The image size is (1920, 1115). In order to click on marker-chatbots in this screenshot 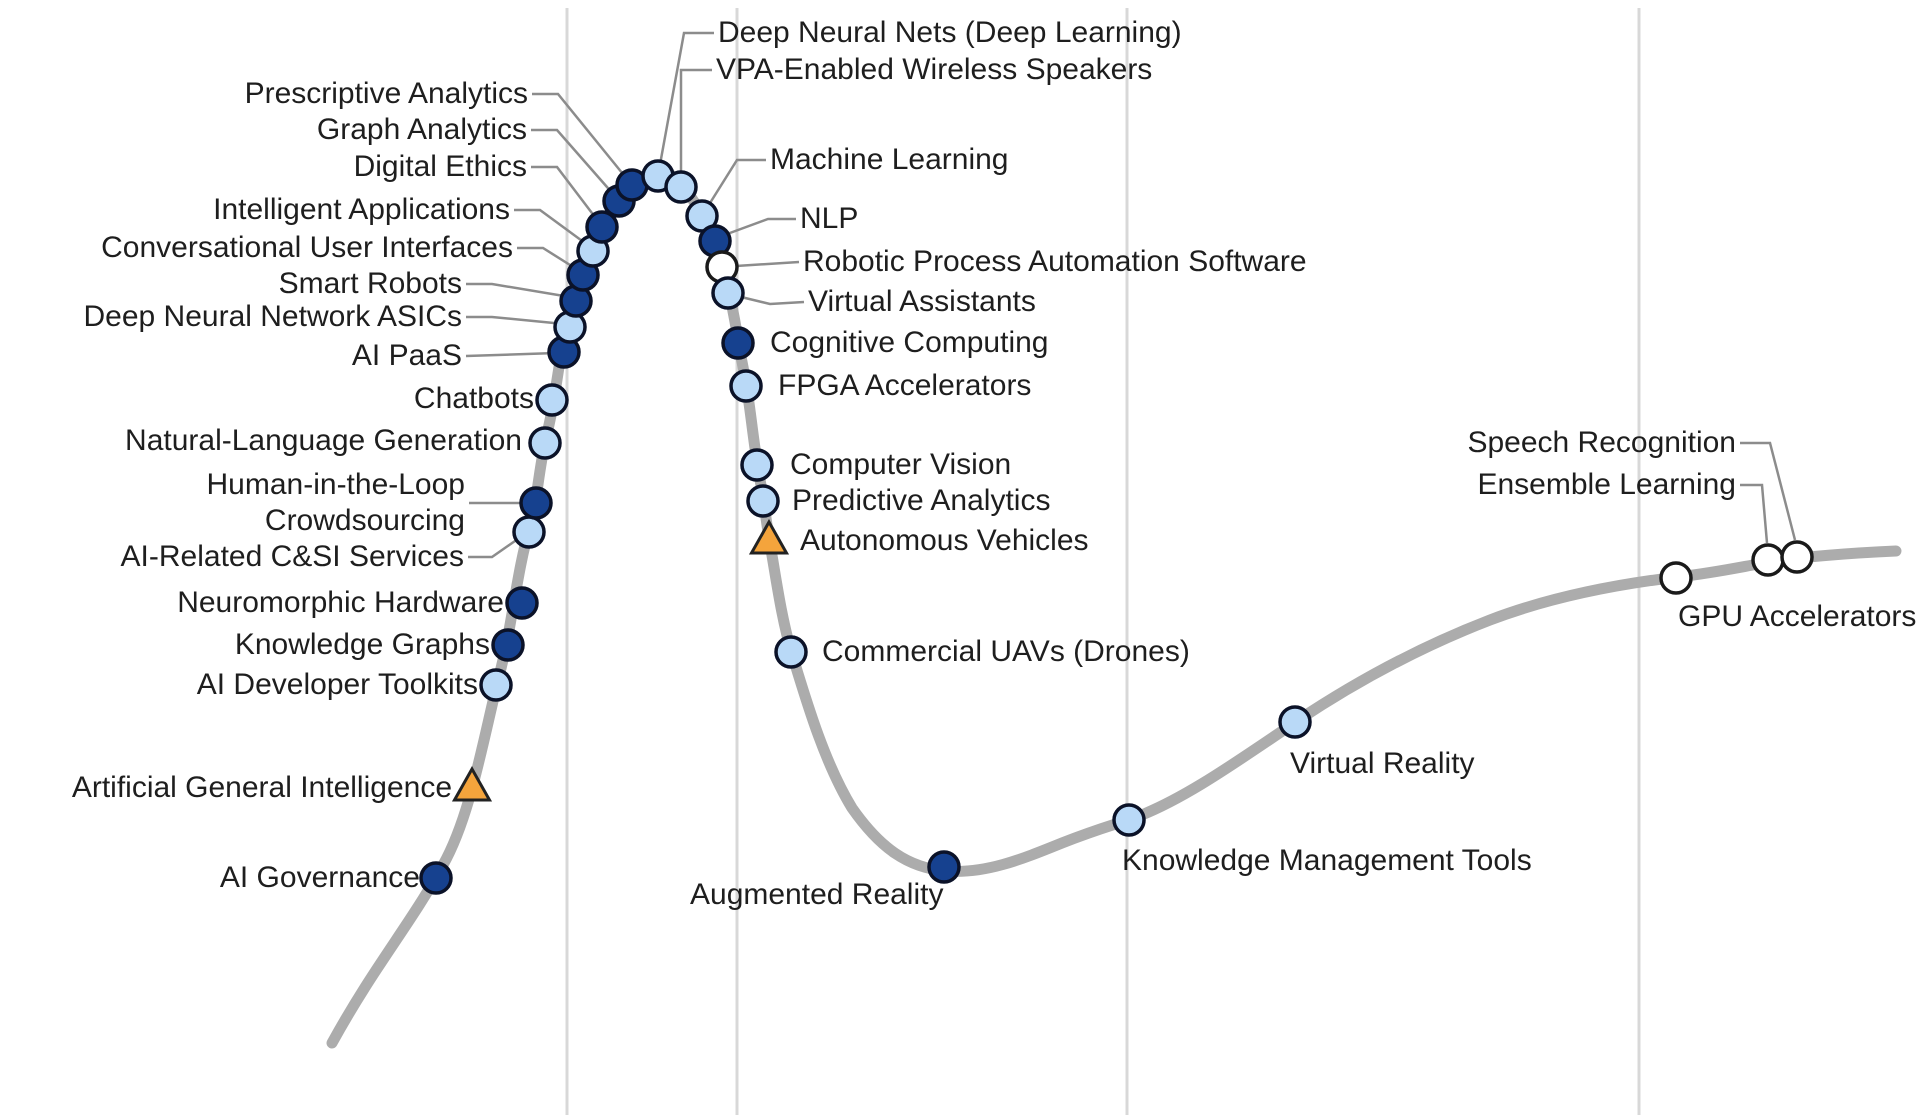, I will do `click(552, 400)`.